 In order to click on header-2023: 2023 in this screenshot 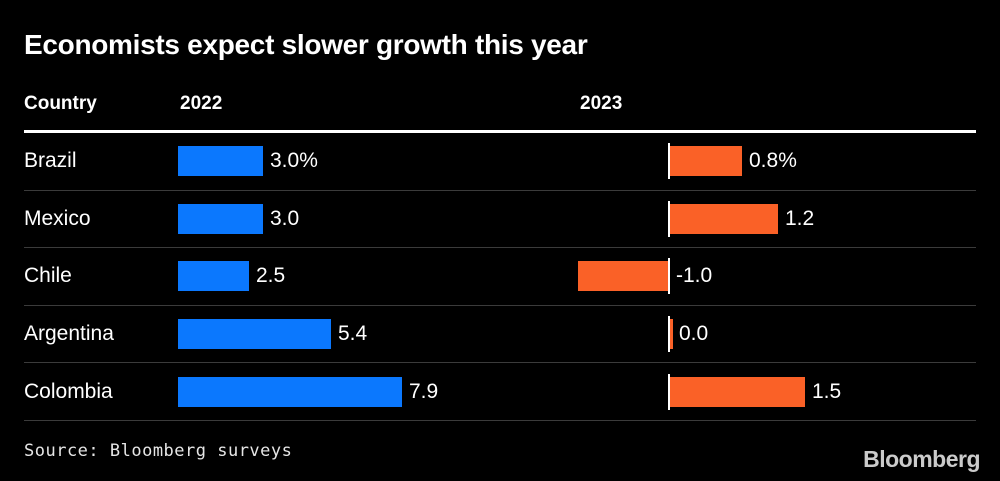, I will do `click(601, 103)`.